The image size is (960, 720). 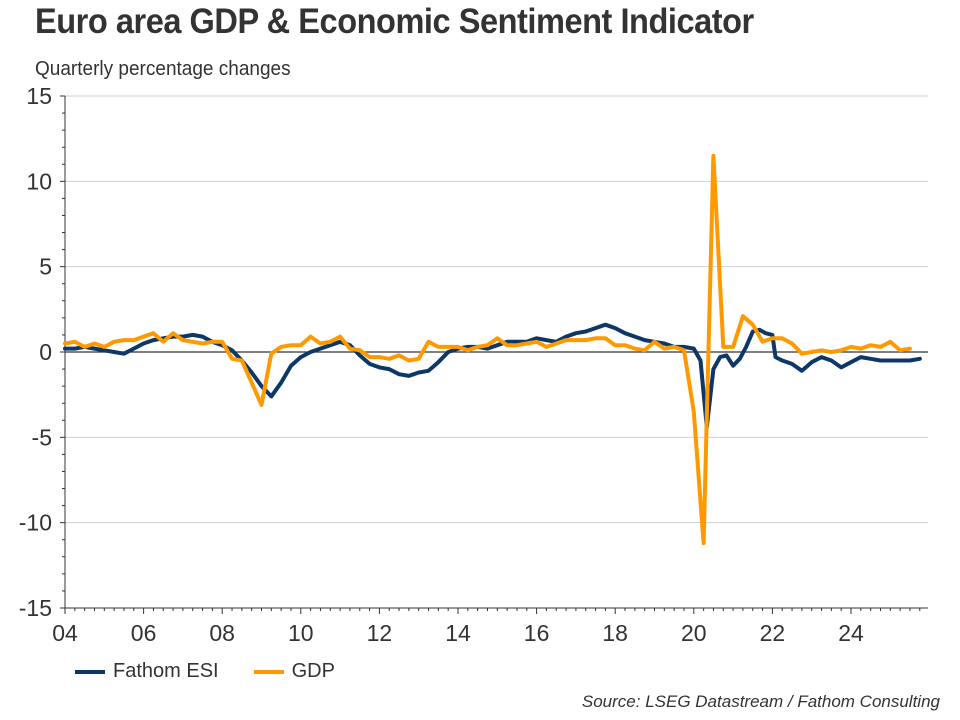 What do you see at coordinates (45, 352) in the screenshot?
I see `y-tick-label: 0` at bounding box center [45, 352].